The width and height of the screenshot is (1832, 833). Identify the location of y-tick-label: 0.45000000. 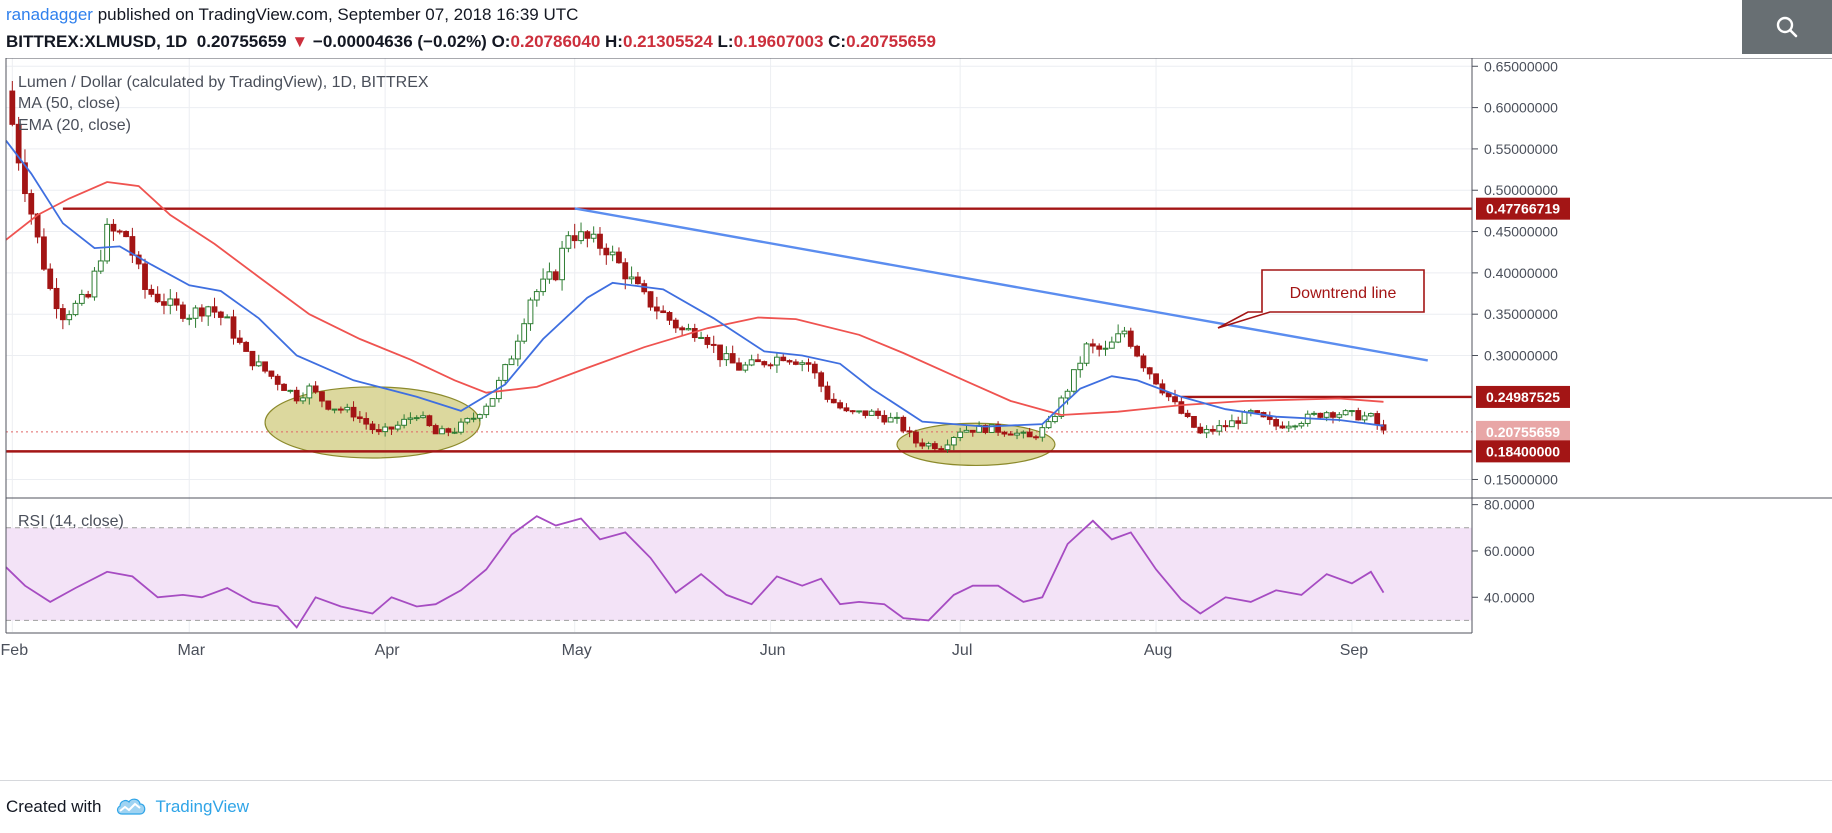
(1521, 232).